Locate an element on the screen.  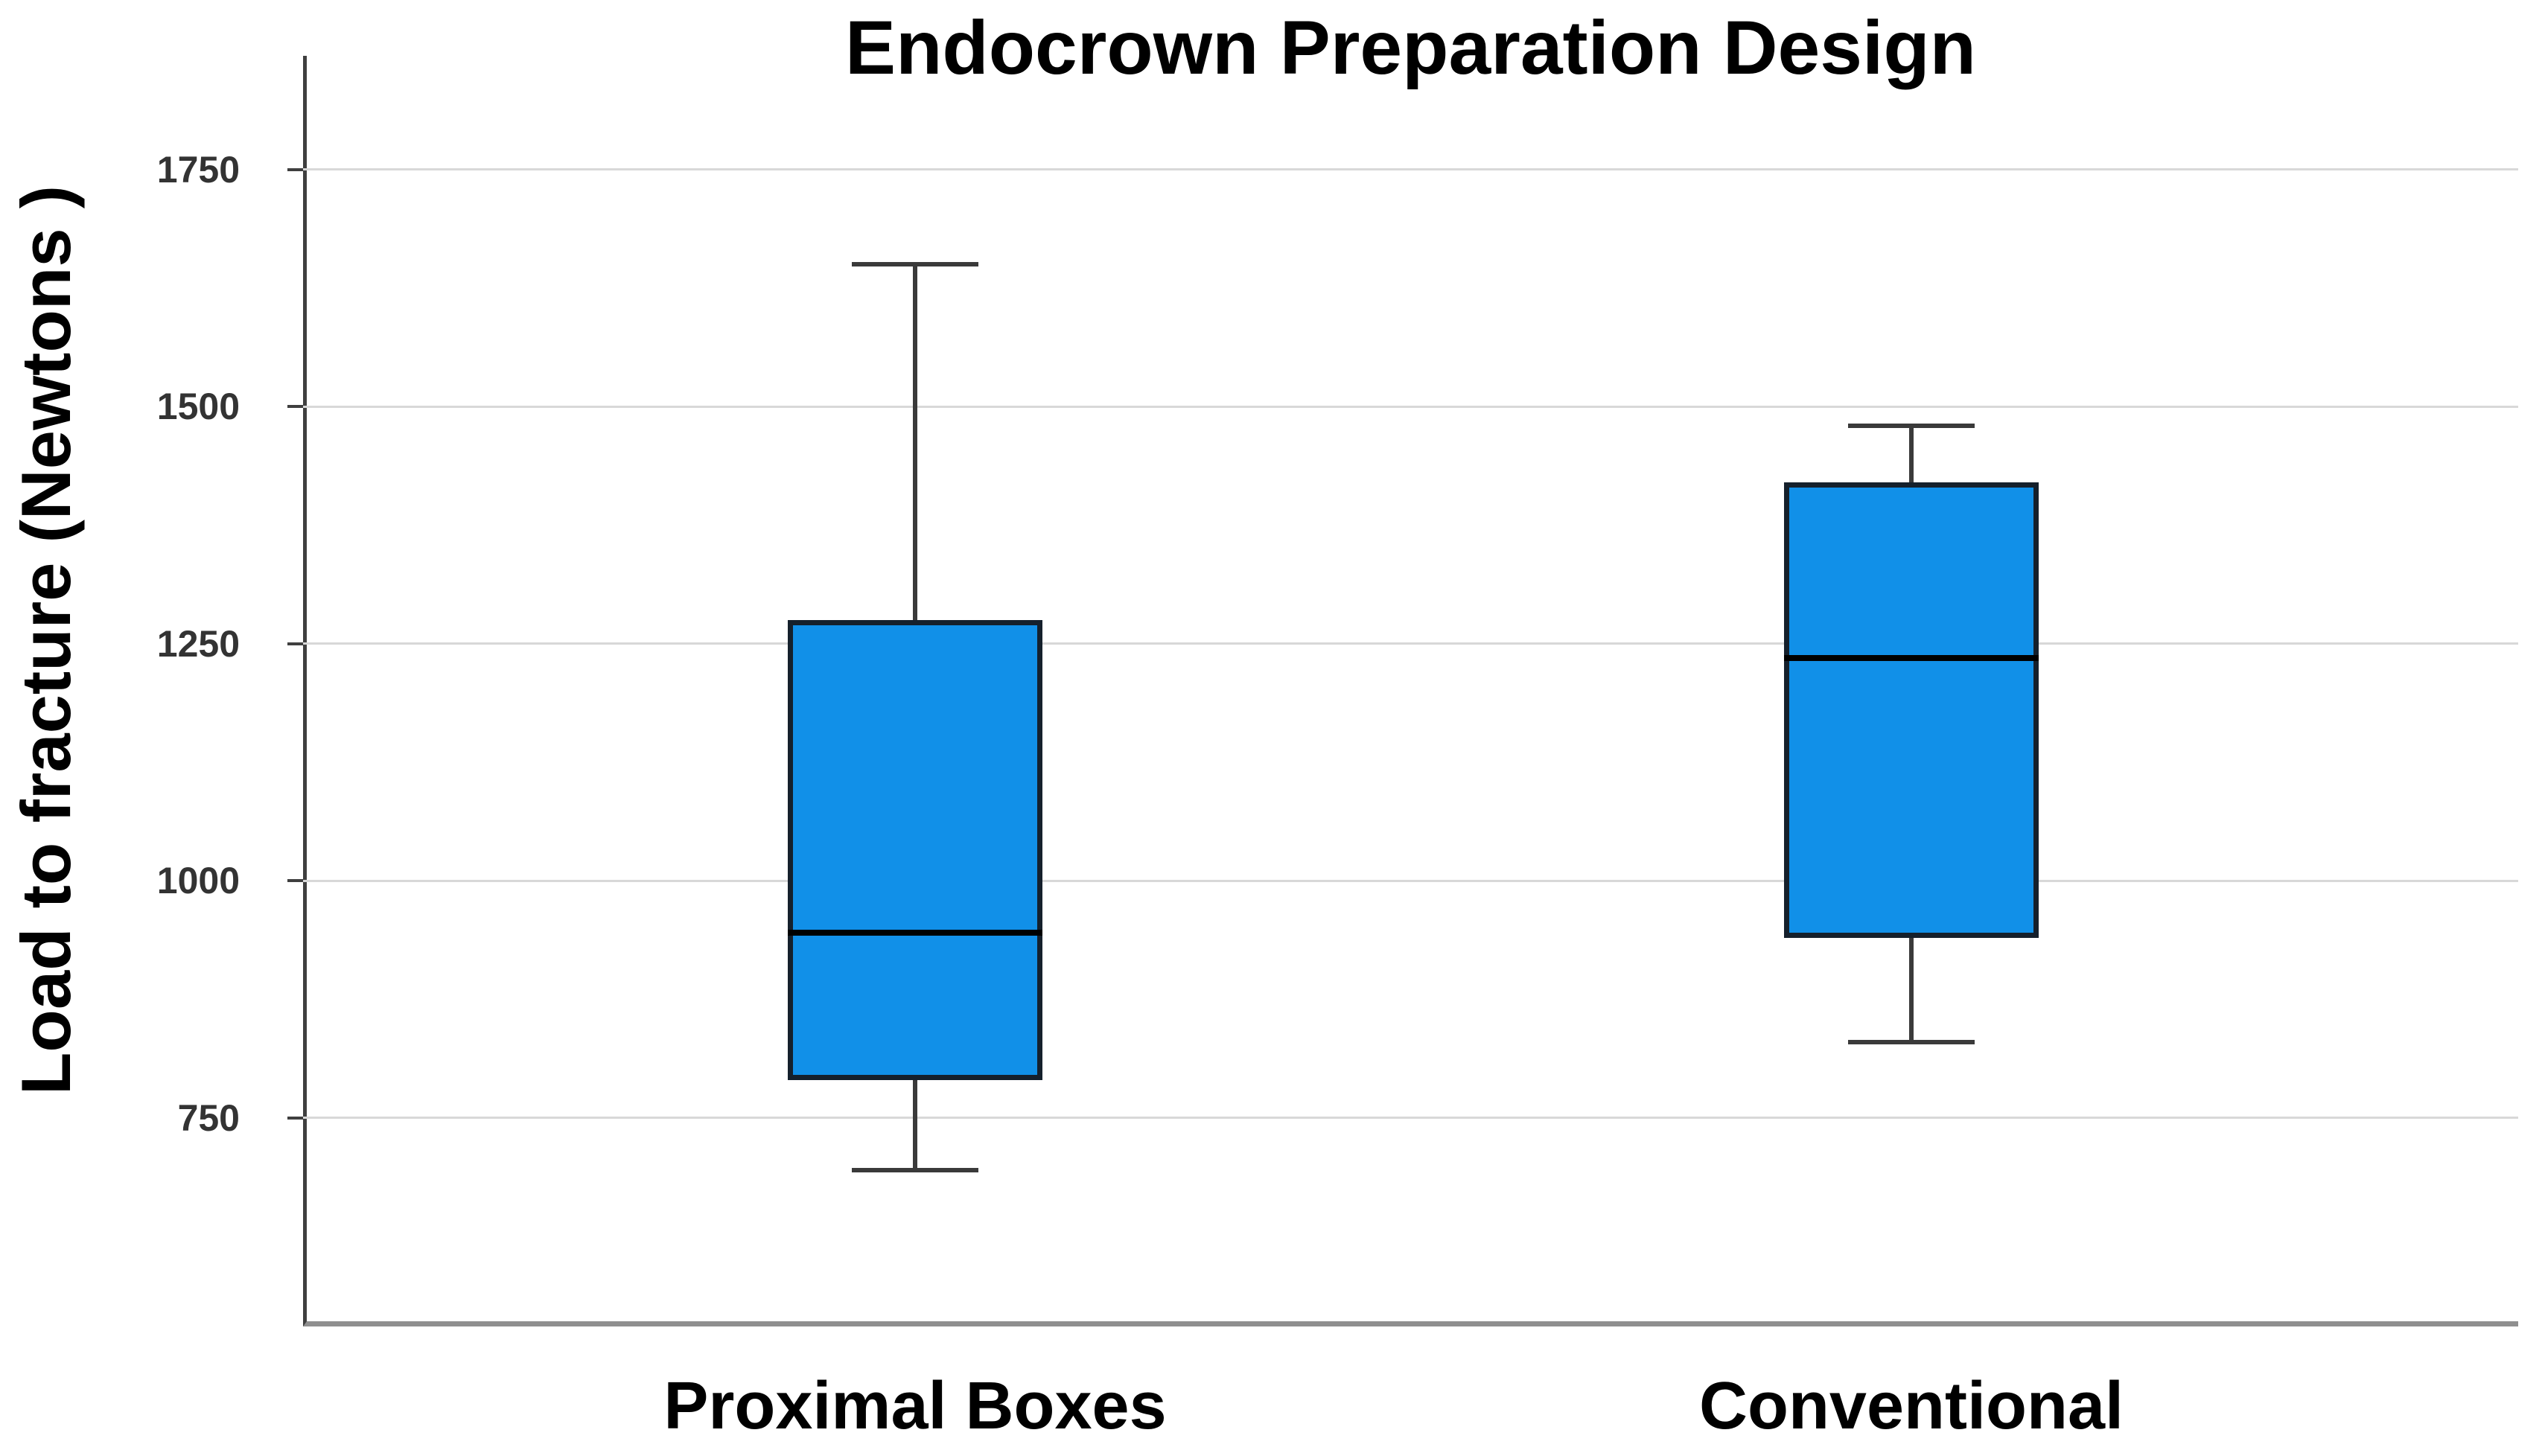
whisker-cap-bottom-conventional is located at coordinates (1911, 1041).